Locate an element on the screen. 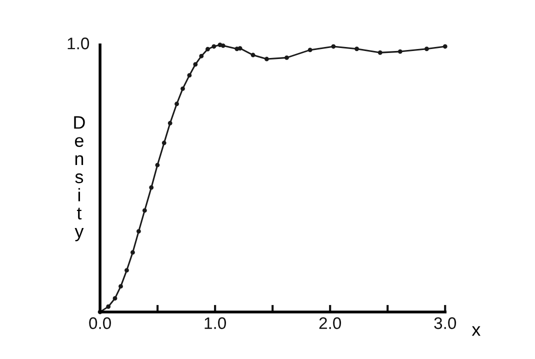 The image size is (535, 359). text: 1.0 is located at coordinates (79, 44).